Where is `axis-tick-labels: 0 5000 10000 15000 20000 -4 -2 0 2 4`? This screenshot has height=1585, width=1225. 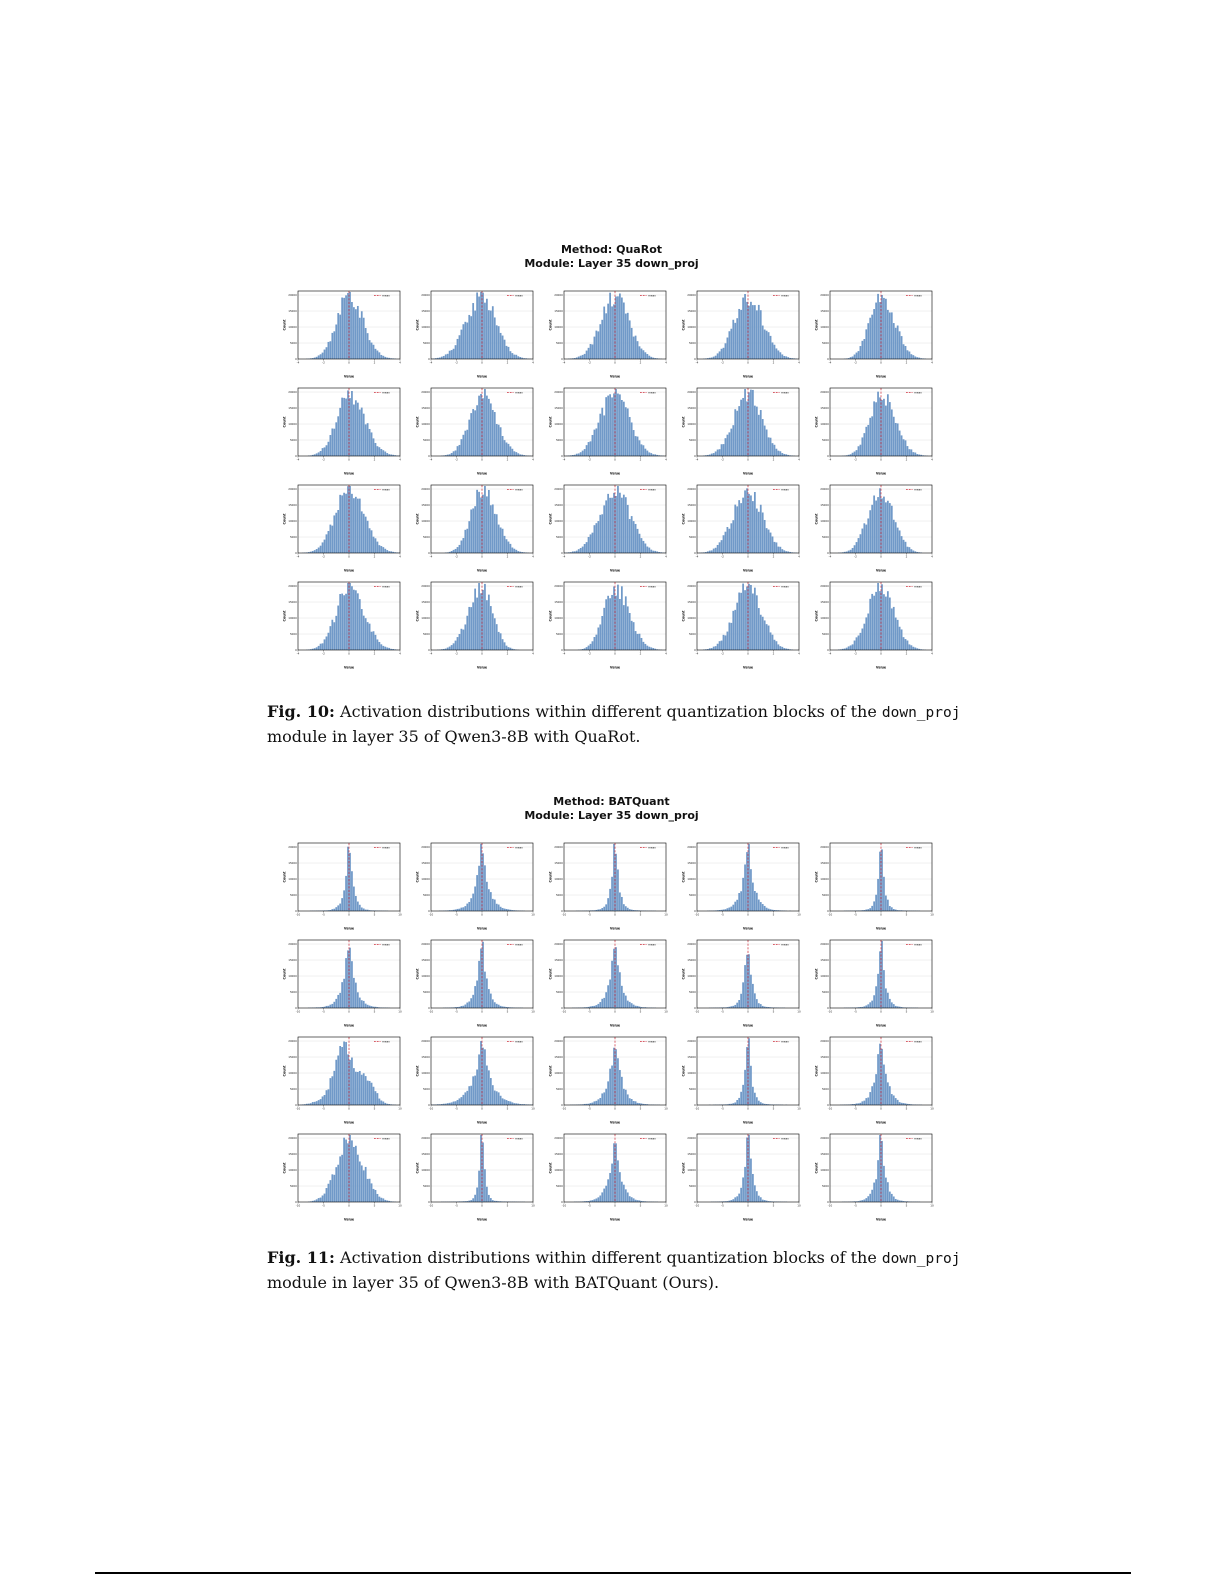
axis-tick-labels: 0 5000 10000 15000 20000 -4 -2 0 2 4 is located at coordinates (610, 329).